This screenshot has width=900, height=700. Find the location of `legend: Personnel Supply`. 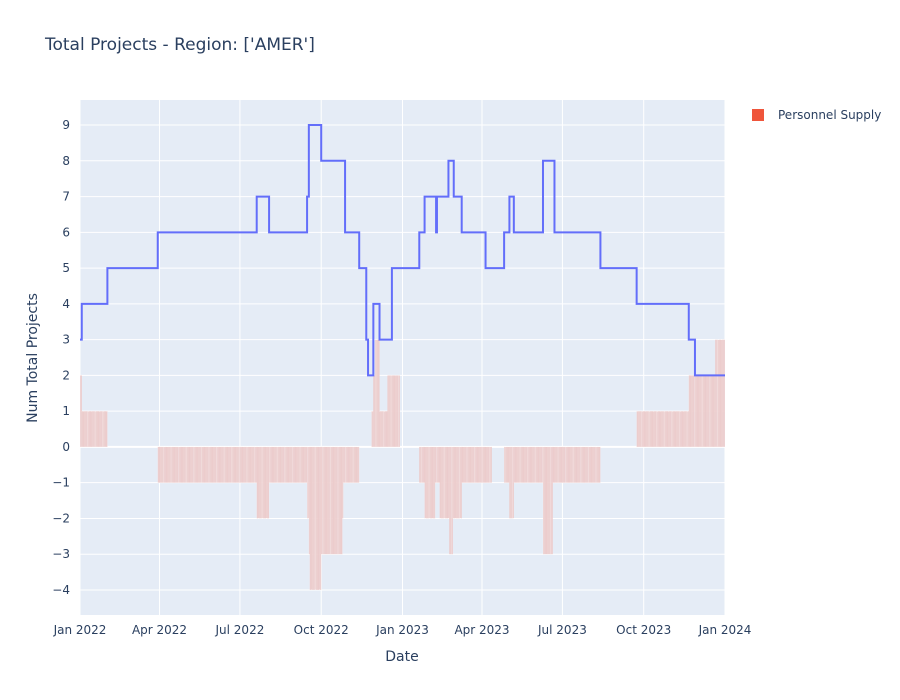

legend: Personnel Supply is located at coordinates (816, 115).